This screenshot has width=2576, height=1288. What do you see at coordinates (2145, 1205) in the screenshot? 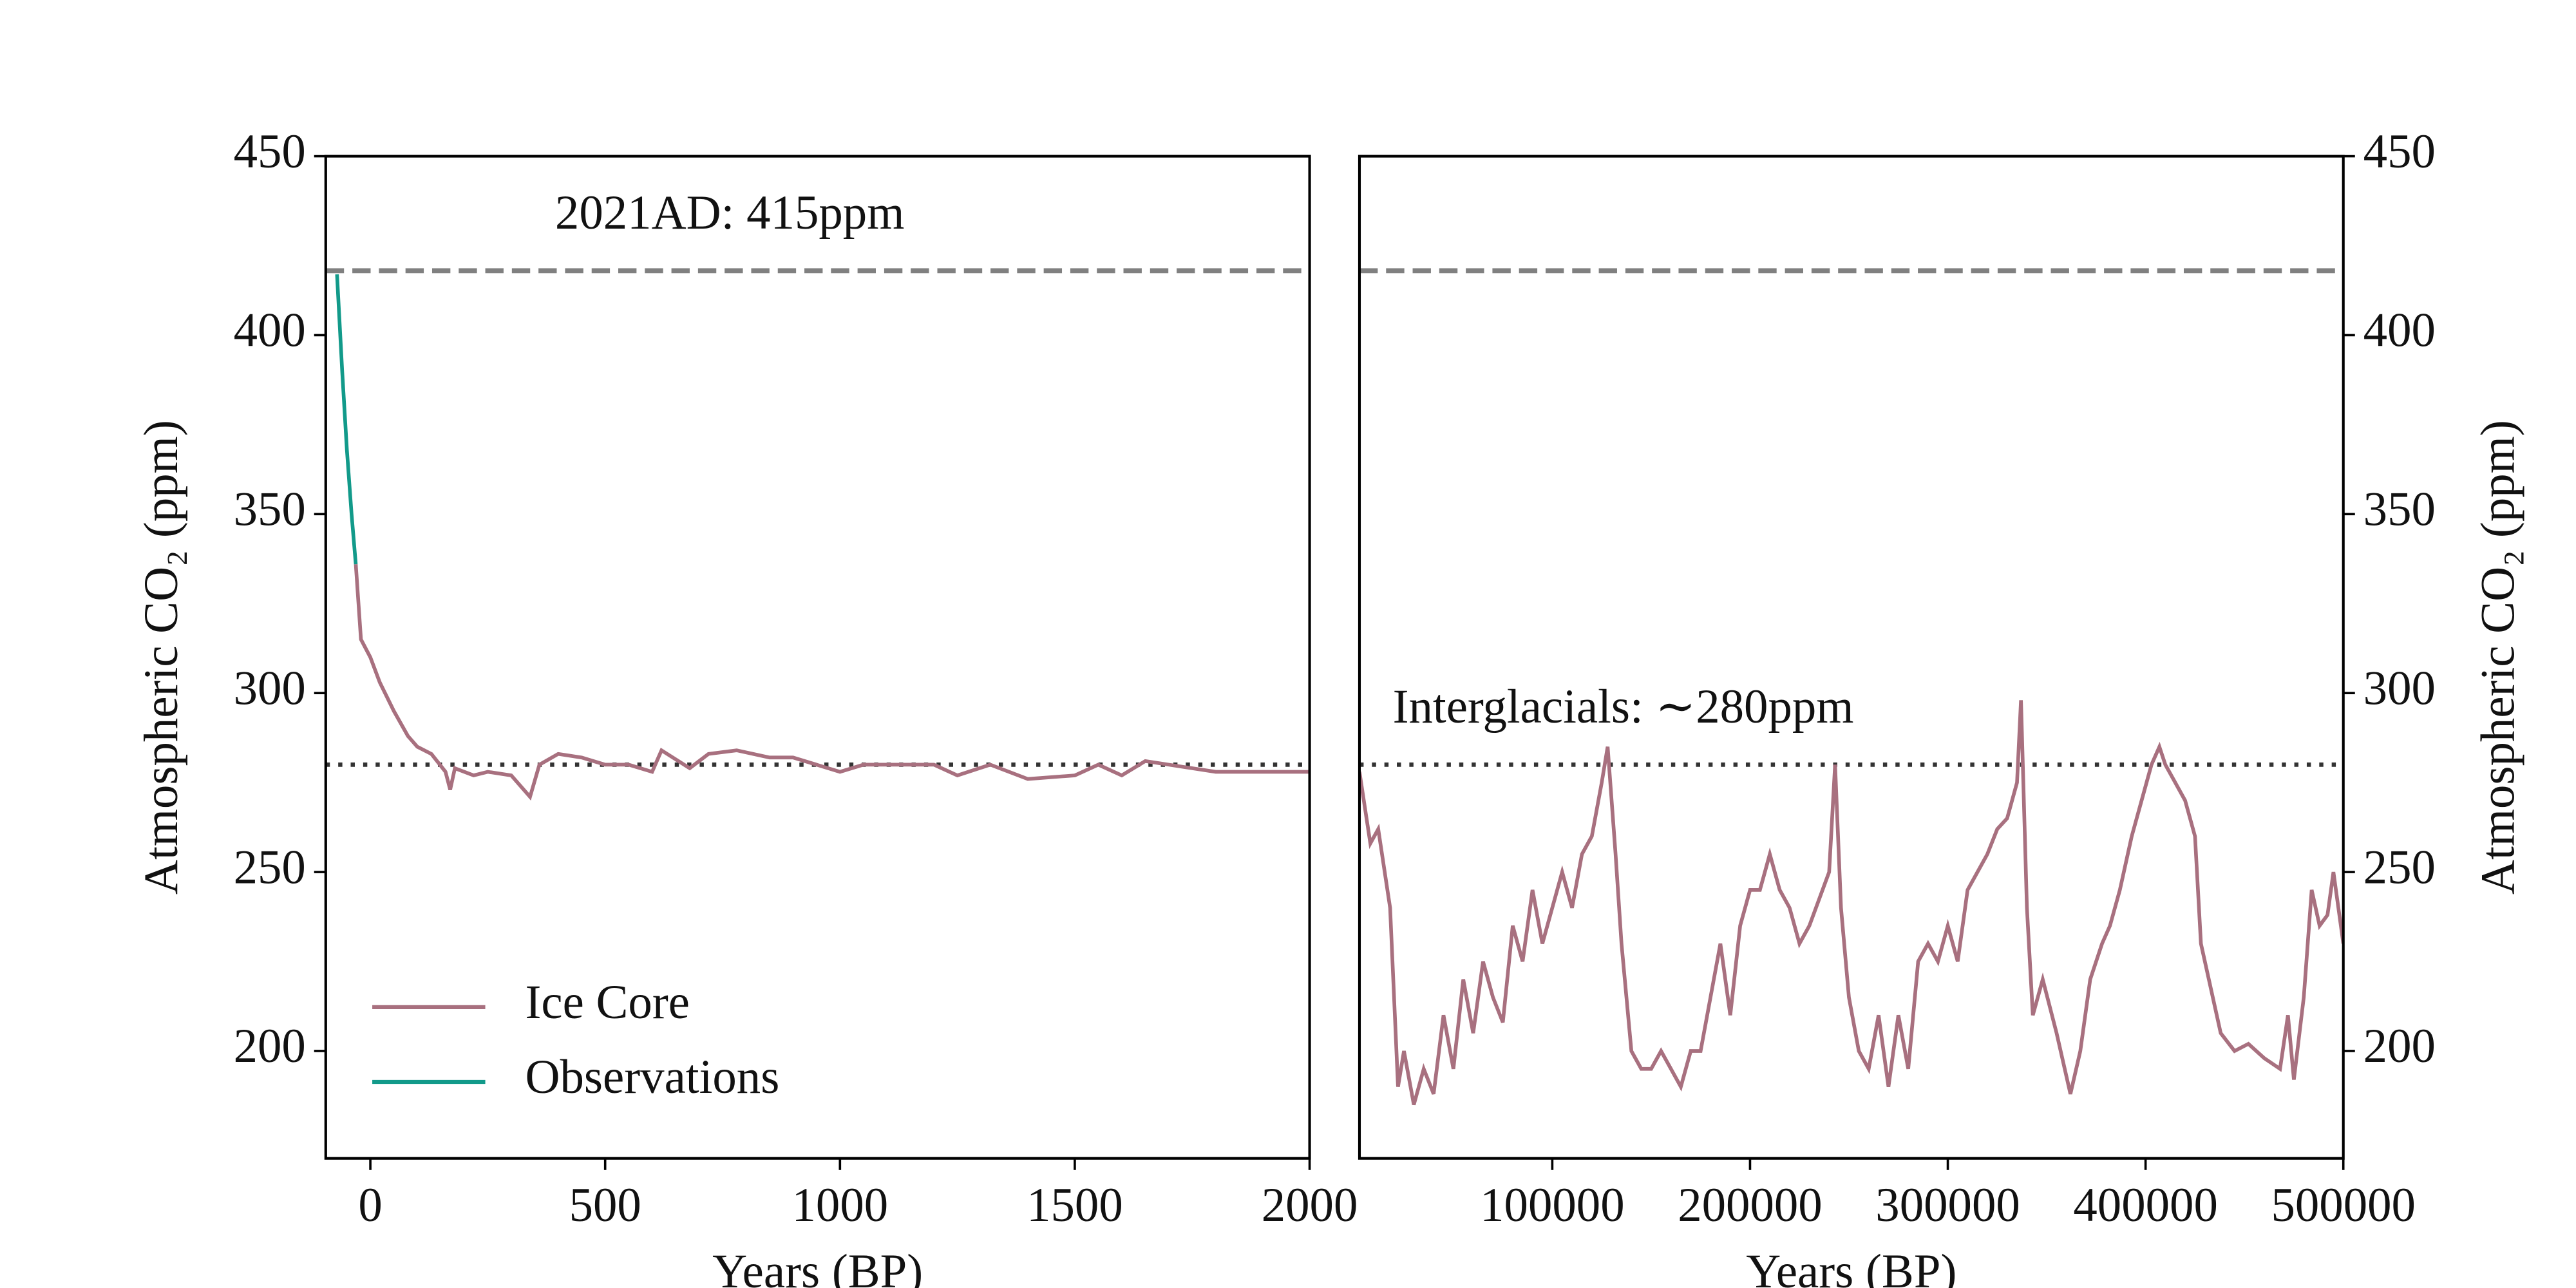
I see `x-tick-label: 400000` at bounding box center [2145, 1205].